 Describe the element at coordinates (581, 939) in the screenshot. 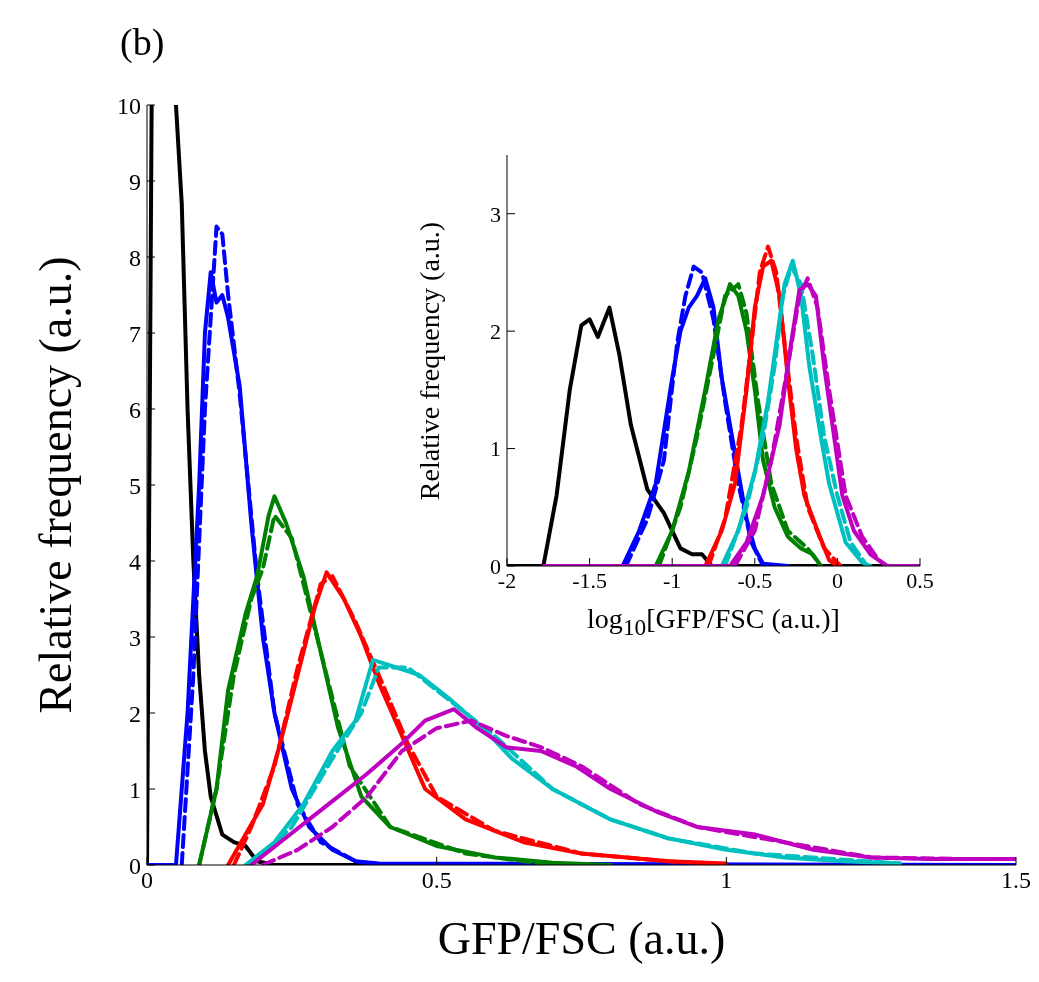

I see `x-axis-title: GFP/FSC (a.u.)` at that location.